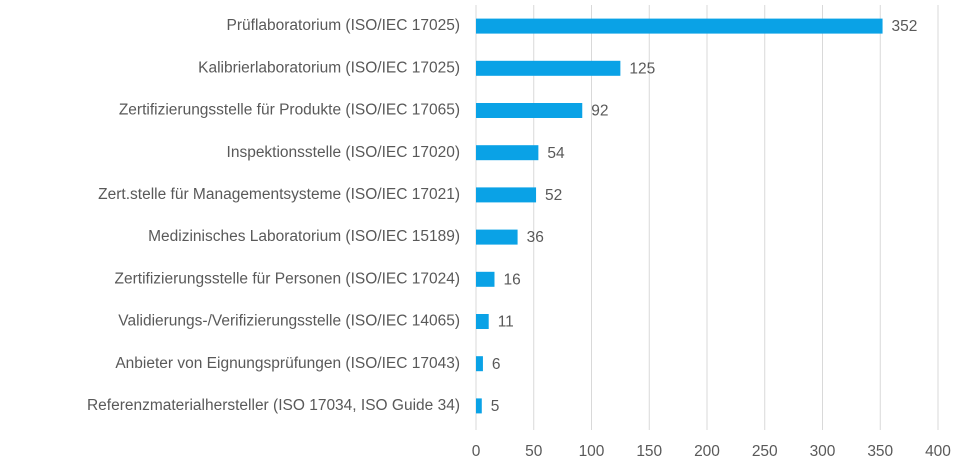  Describe the element at coordinates (649, 451) in the screenshot. I see `x-tick-label: 150` at that location.